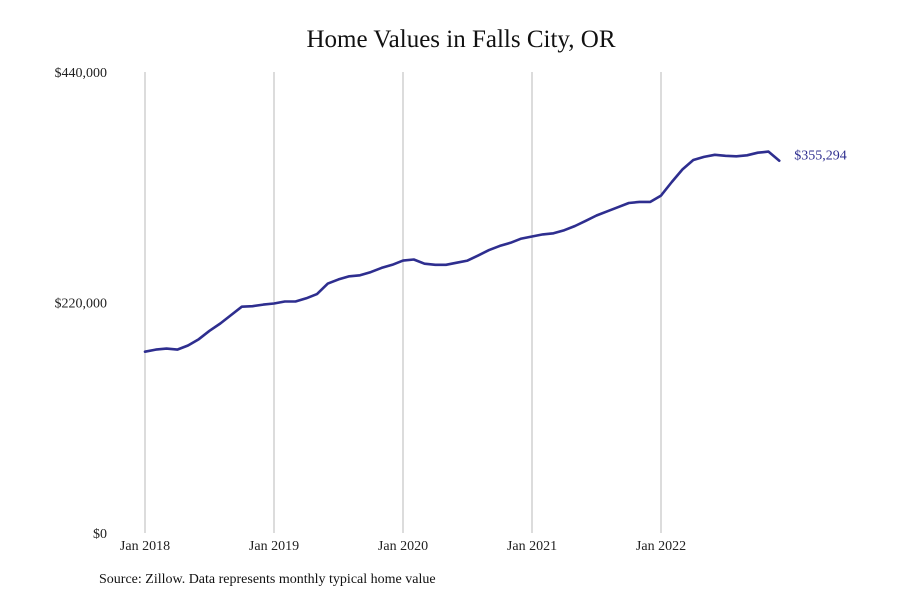 This screenshot has width=900, height=600. I want to click on x-axis-labels: Jan 2018 Jan 2019 Jan 2020 Jan 2021 Jan 2022, so click(403, 546).